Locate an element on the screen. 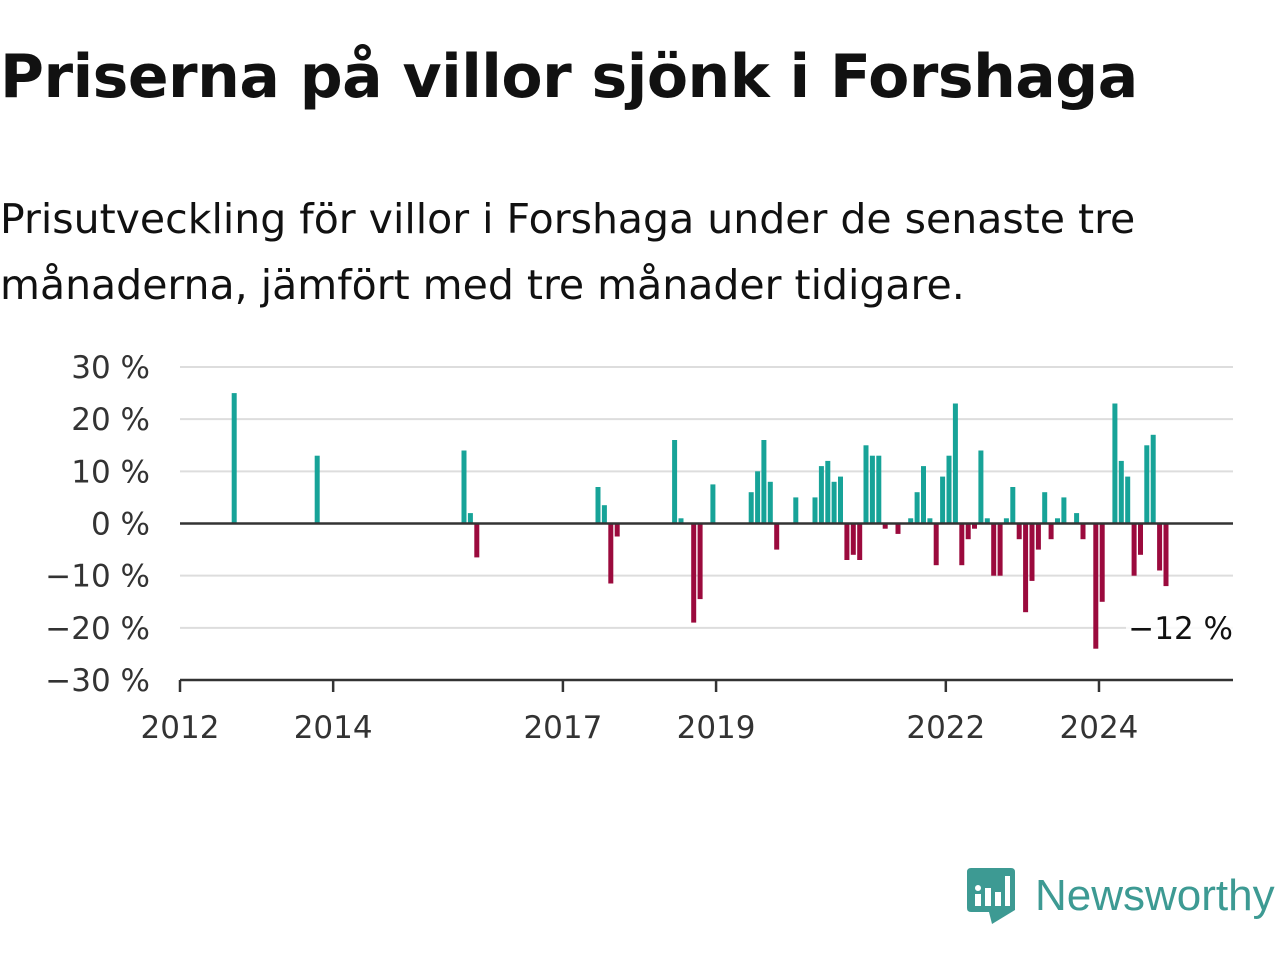 Image resolution: width=1280 pixels, height=960 pixels. last-value-annotation: −12 % is located at coordinates (1181, 624).